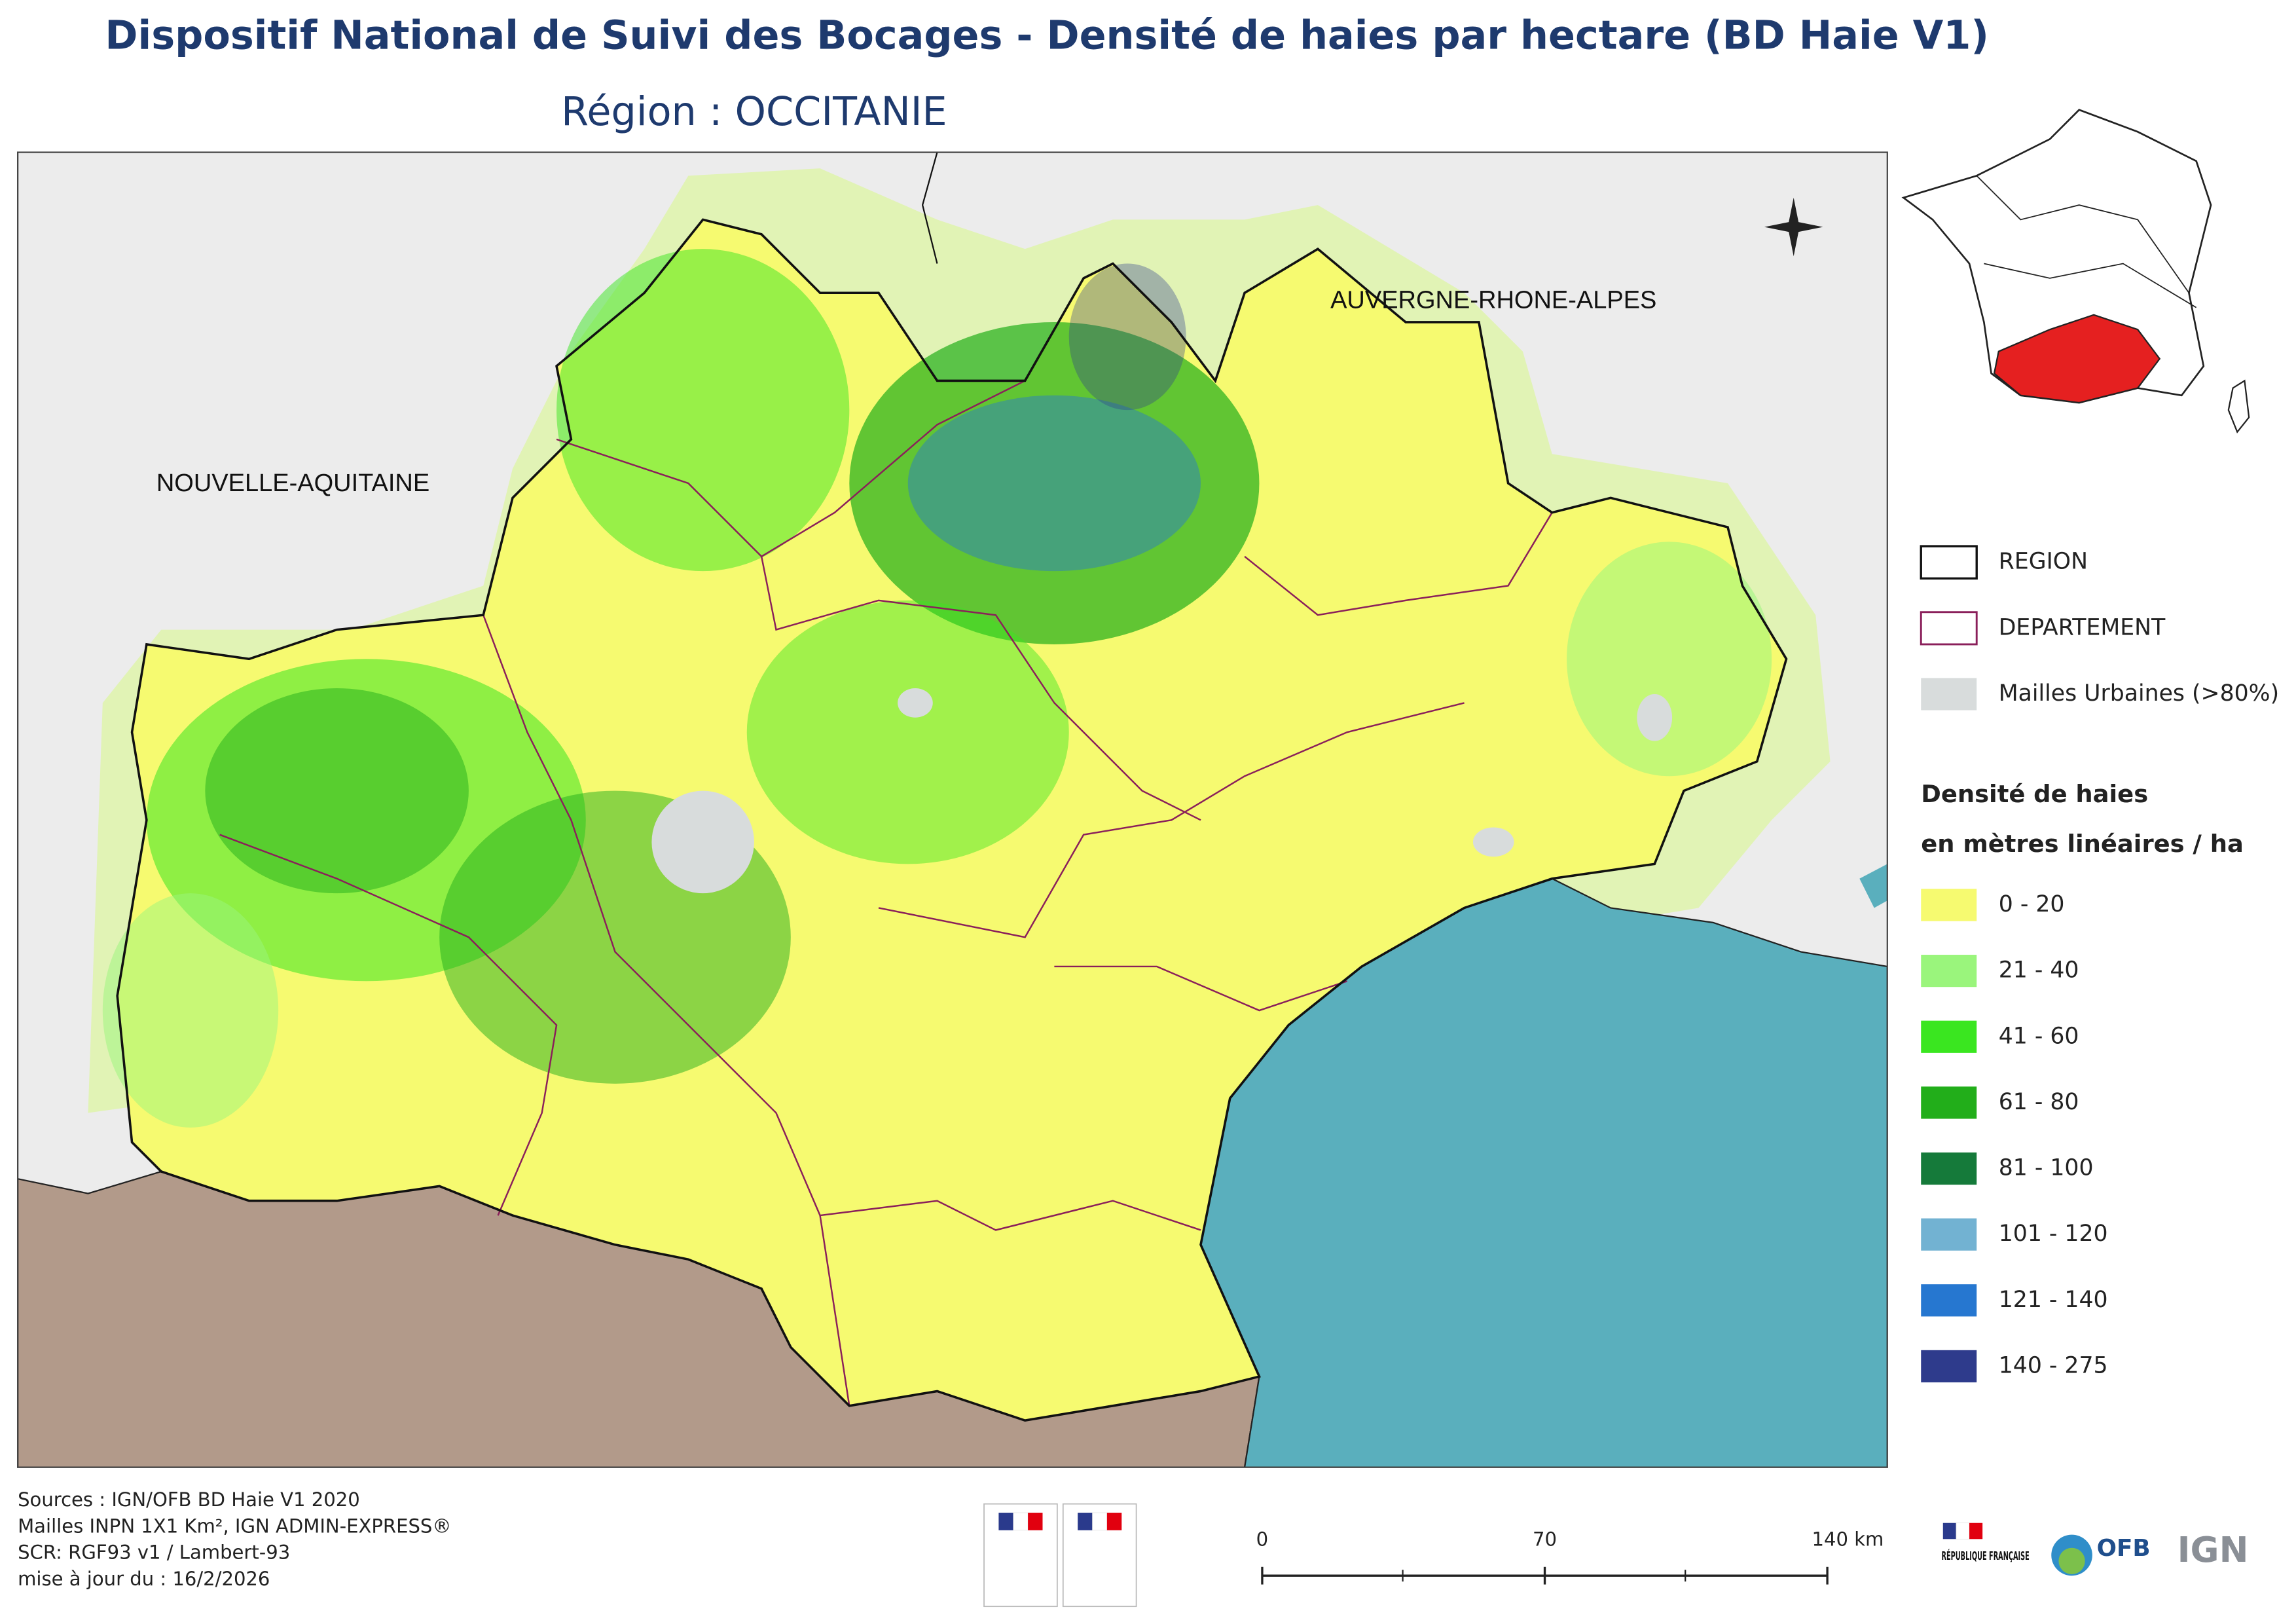 The image size is (2296, 1624). I want to click on map-label: NOUVELLE-AQUITAINE, so click(292, 483).